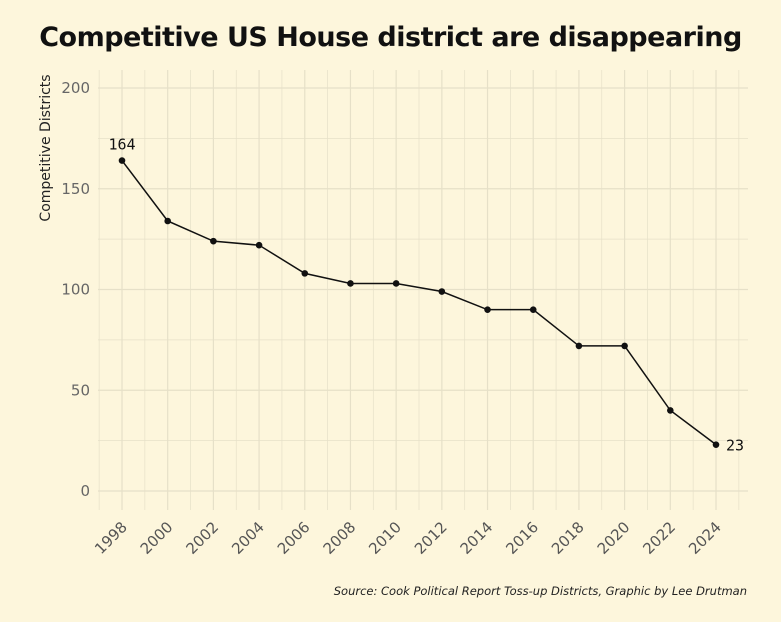  What do you see at coordinates (294, 538) in the screenshot?
I see `x-tick-label: 2006` at bounding box center [294, 538].